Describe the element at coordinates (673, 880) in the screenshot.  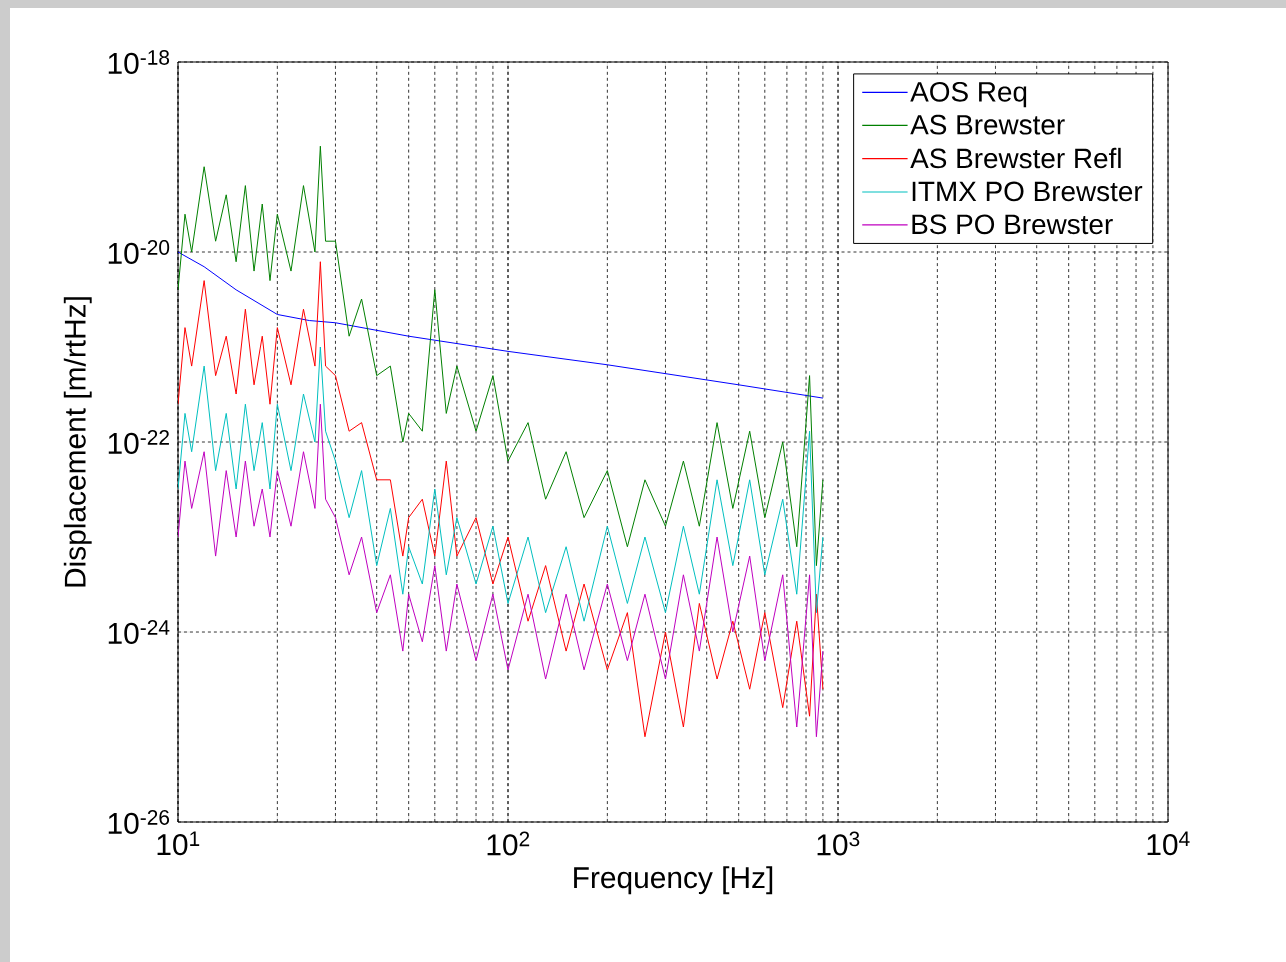
I see `x-axis-title: Frequency [Hz]` at that location.